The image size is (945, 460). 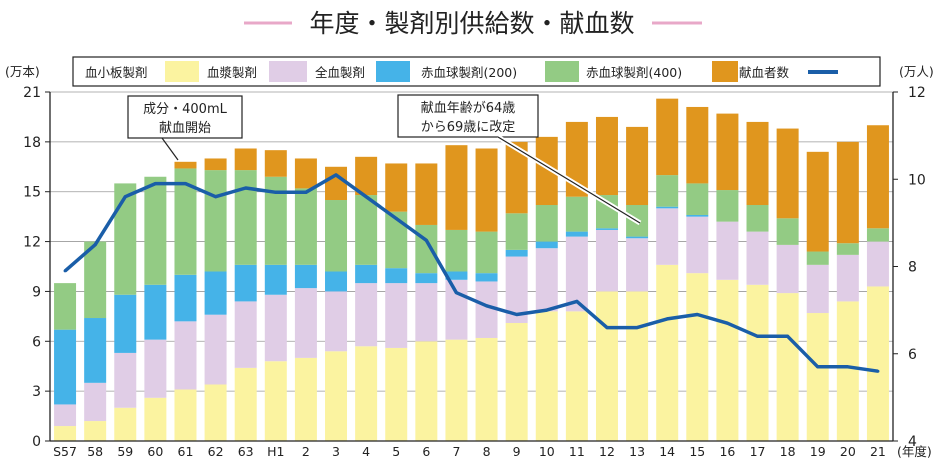 I want to click on x-tick-label: 19, so click(x=818, y=451).